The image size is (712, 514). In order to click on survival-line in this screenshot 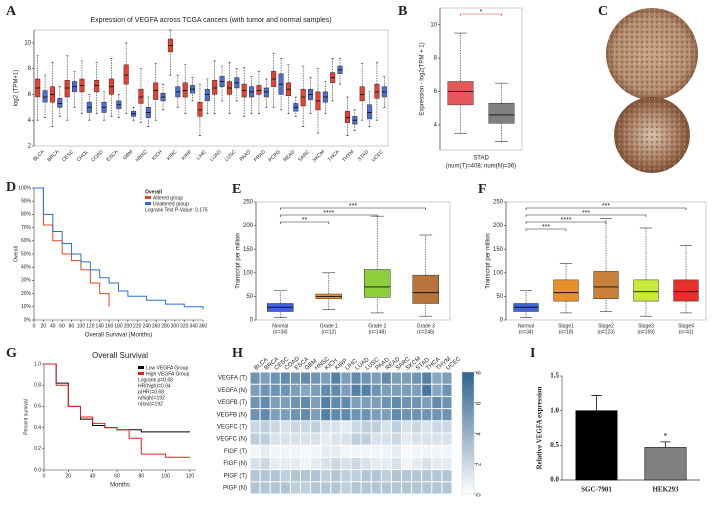, I will do `click(72, 247)`.